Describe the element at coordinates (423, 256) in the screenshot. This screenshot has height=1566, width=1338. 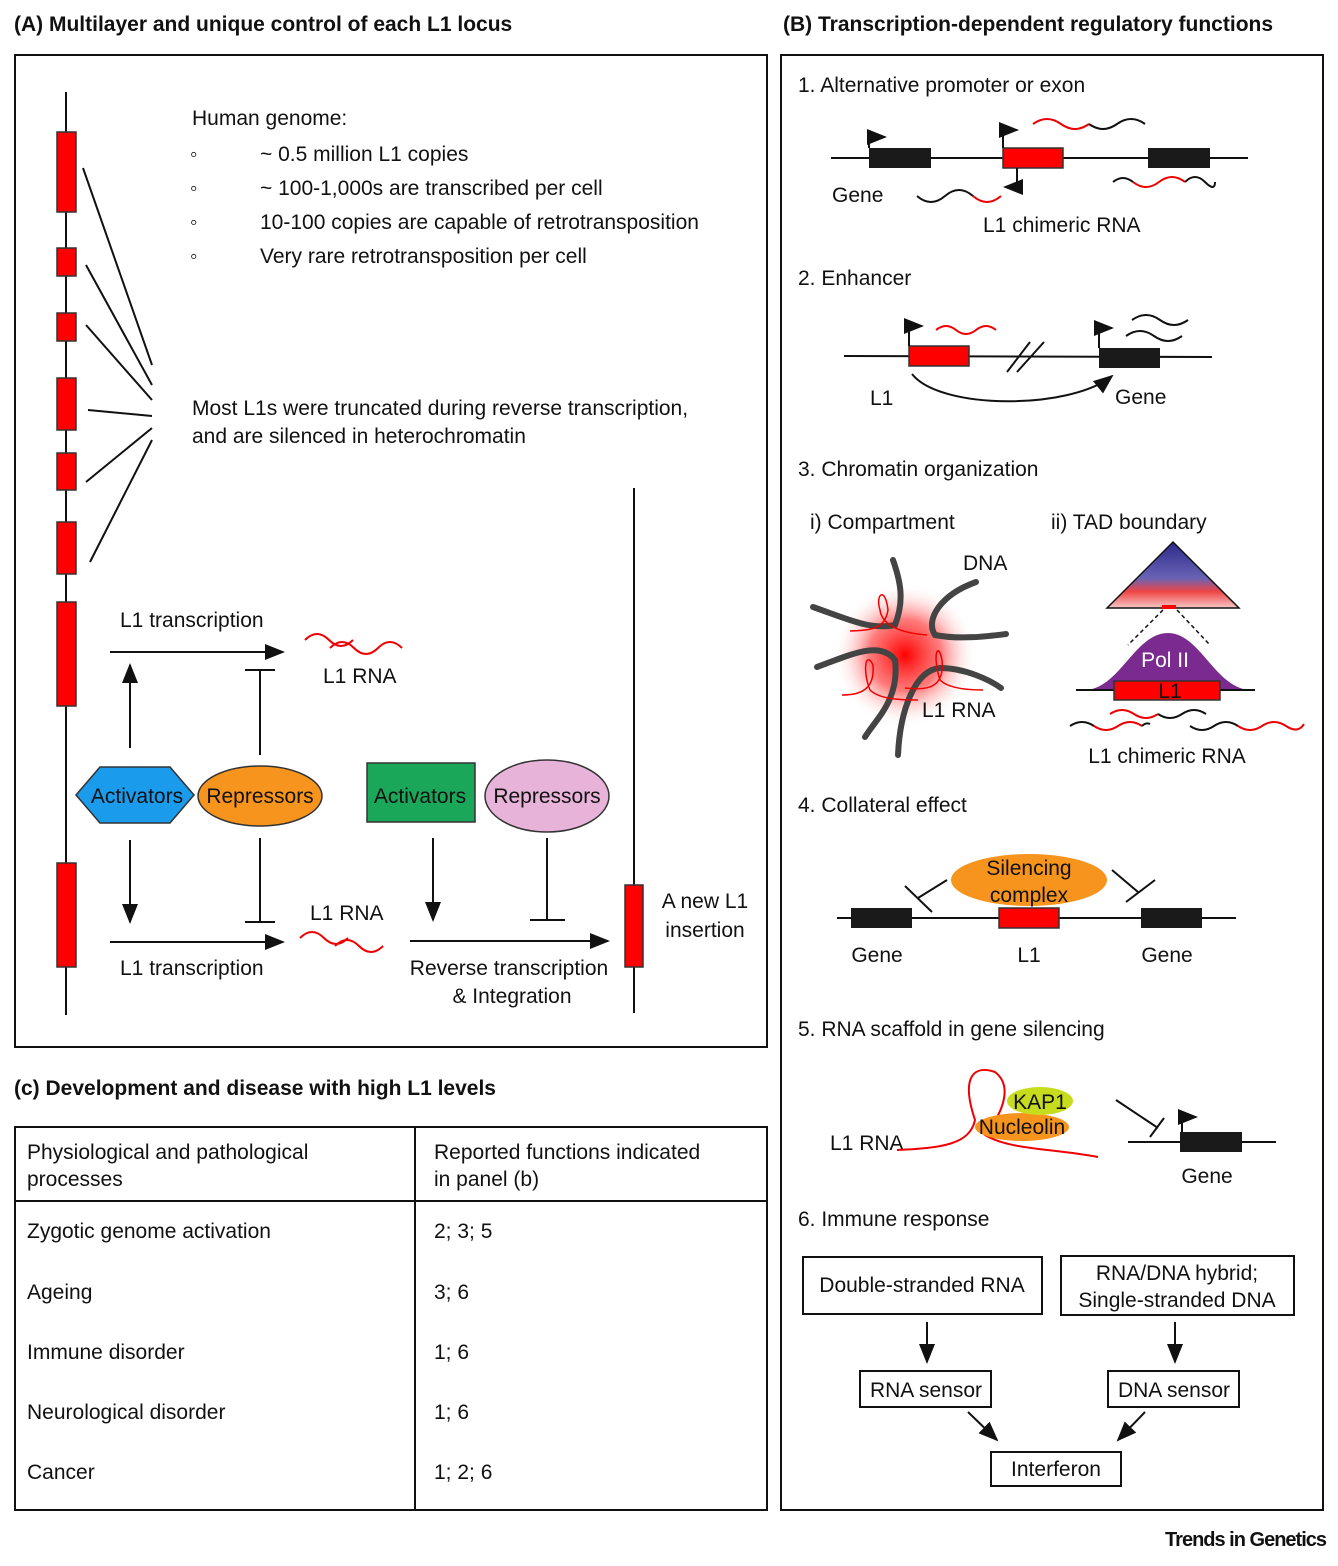
I see `svg-text:Very rare retrotransposition p: Very rare retrotransposition per cell` at that location.